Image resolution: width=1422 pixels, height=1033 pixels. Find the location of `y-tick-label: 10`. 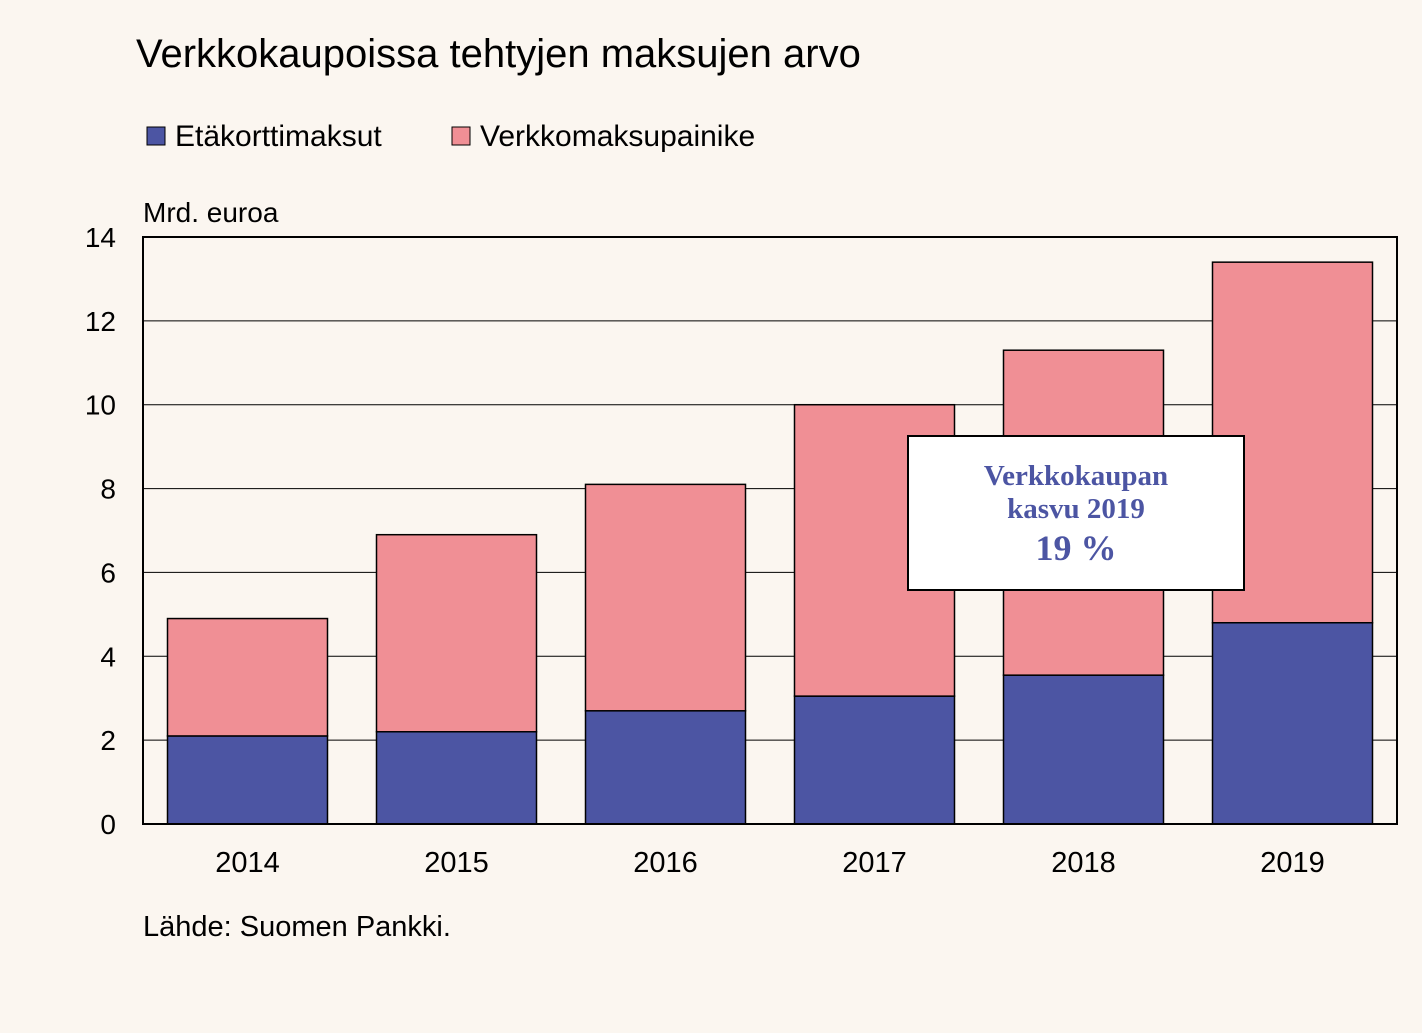

y-tick-label: 10 is located at coordinates (100, 405).